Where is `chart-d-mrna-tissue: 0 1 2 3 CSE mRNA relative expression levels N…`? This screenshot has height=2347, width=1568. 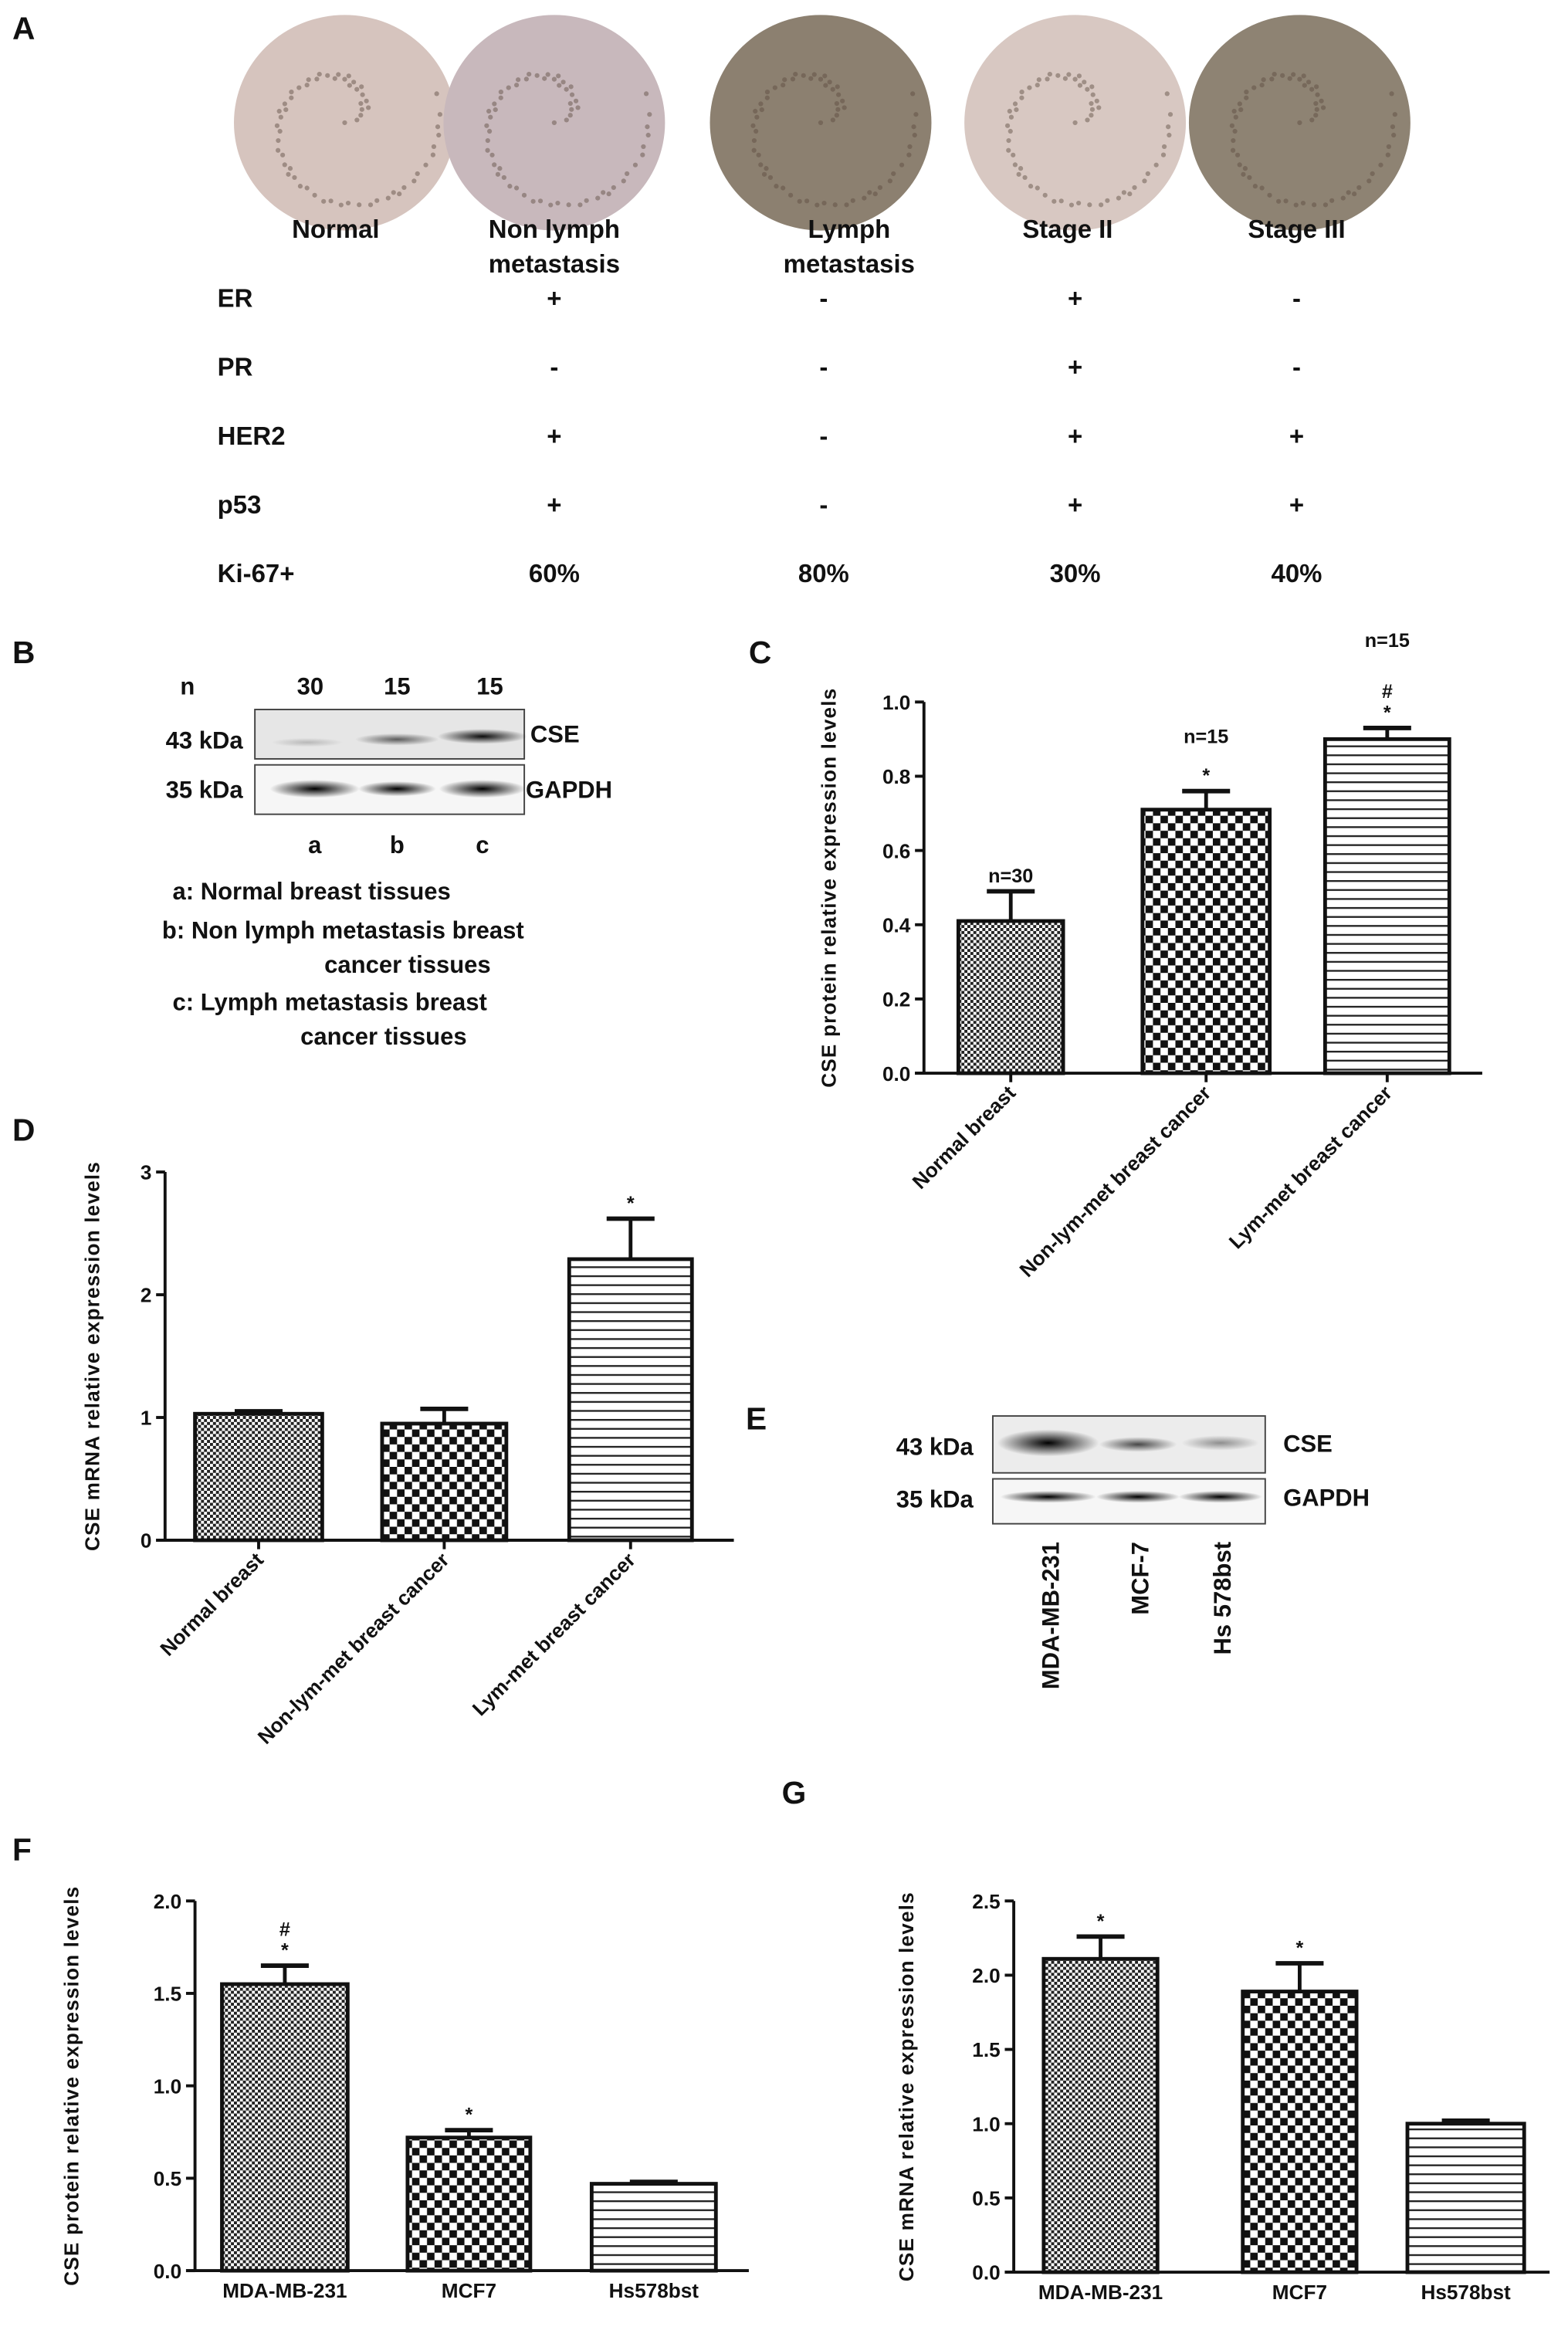
chart-d-mrna-tissue: 0 1 2 3 CSE mRNA relative expression levels N… is located at coordinates (407, 1455).